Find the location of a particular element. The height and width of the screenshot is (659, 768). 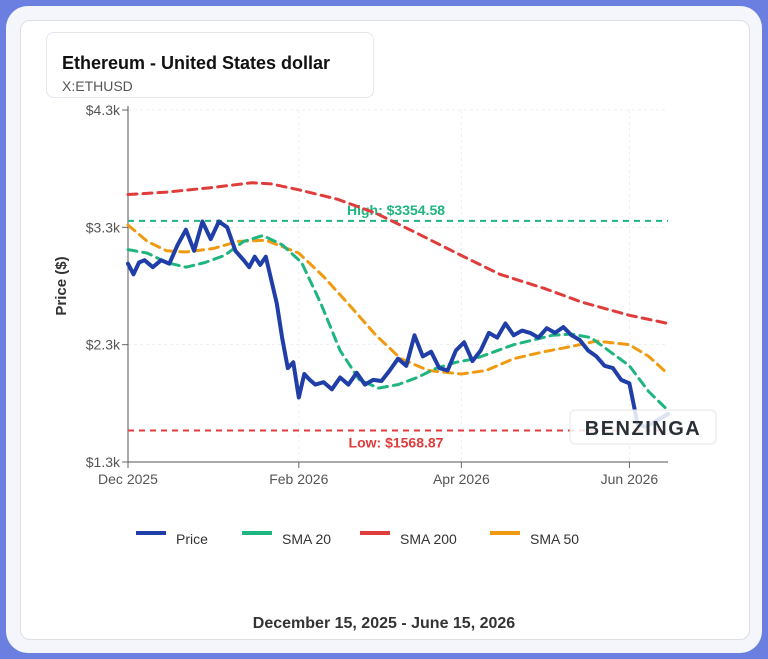

watermark-box is located at coordinates (643, 427).